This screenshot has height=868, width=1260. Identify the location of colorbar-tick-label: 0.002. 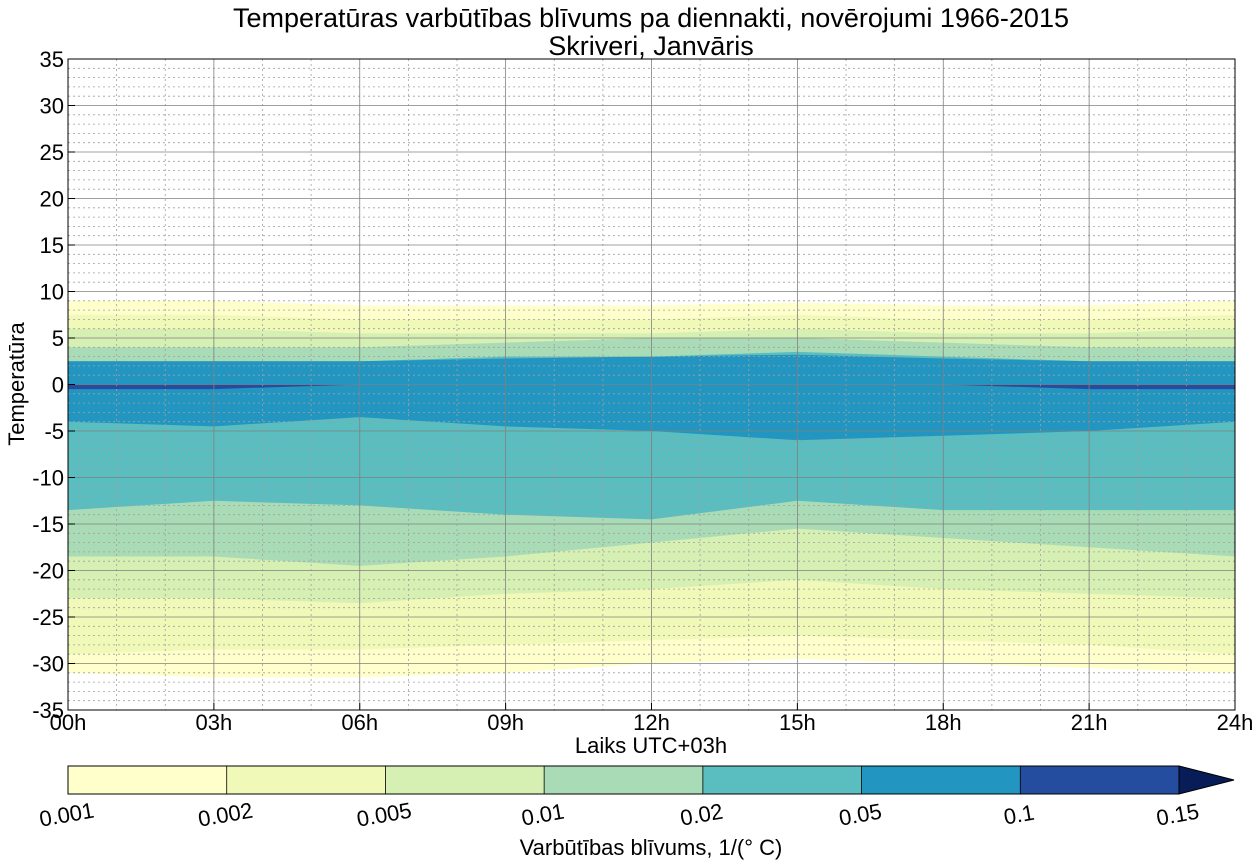
(225, 815).